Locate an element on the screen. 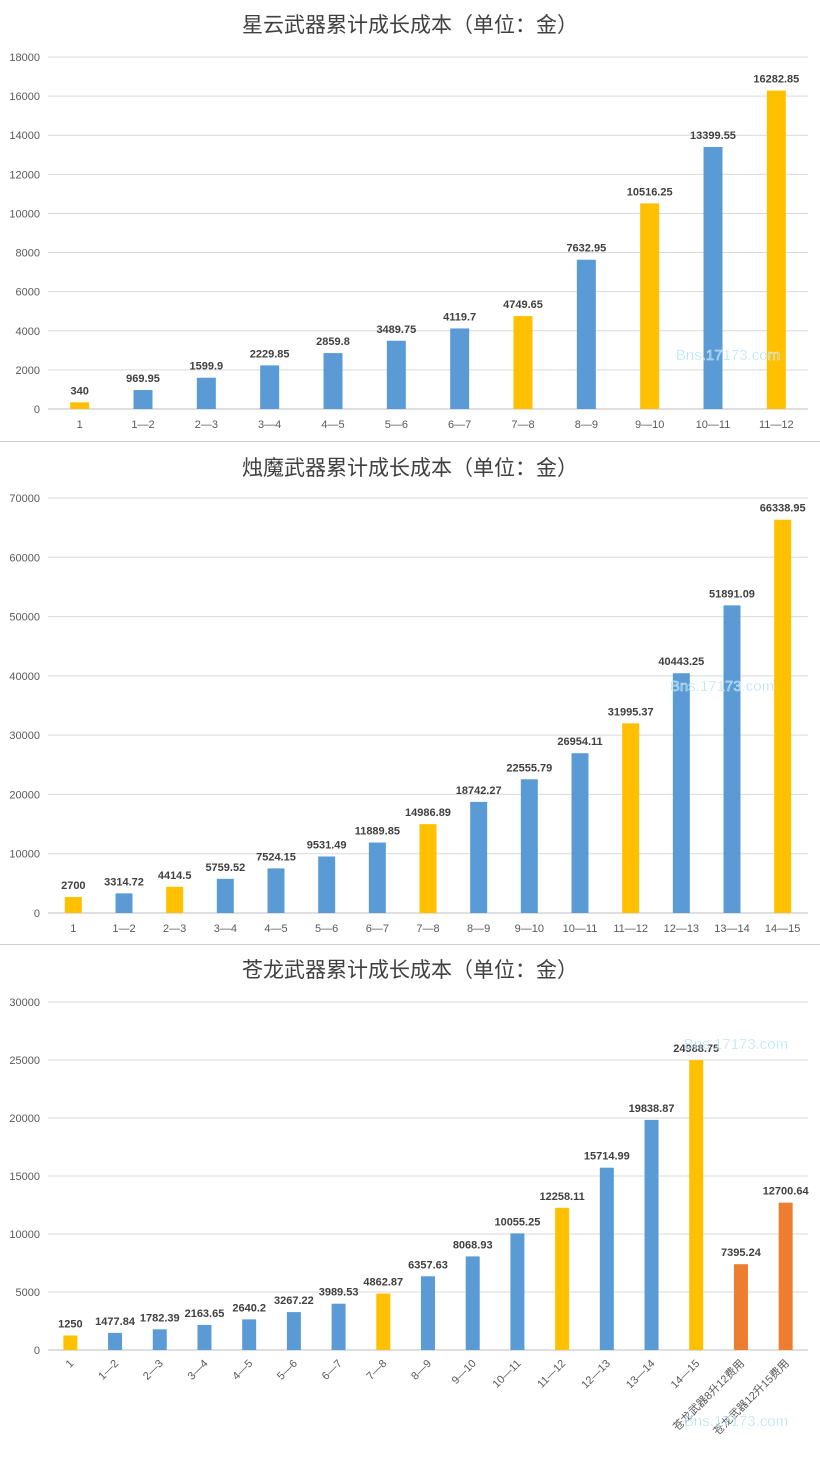 This screenshot has height=1459, width=820. data-label: 1599.9 is located at coordinates (207, 367).